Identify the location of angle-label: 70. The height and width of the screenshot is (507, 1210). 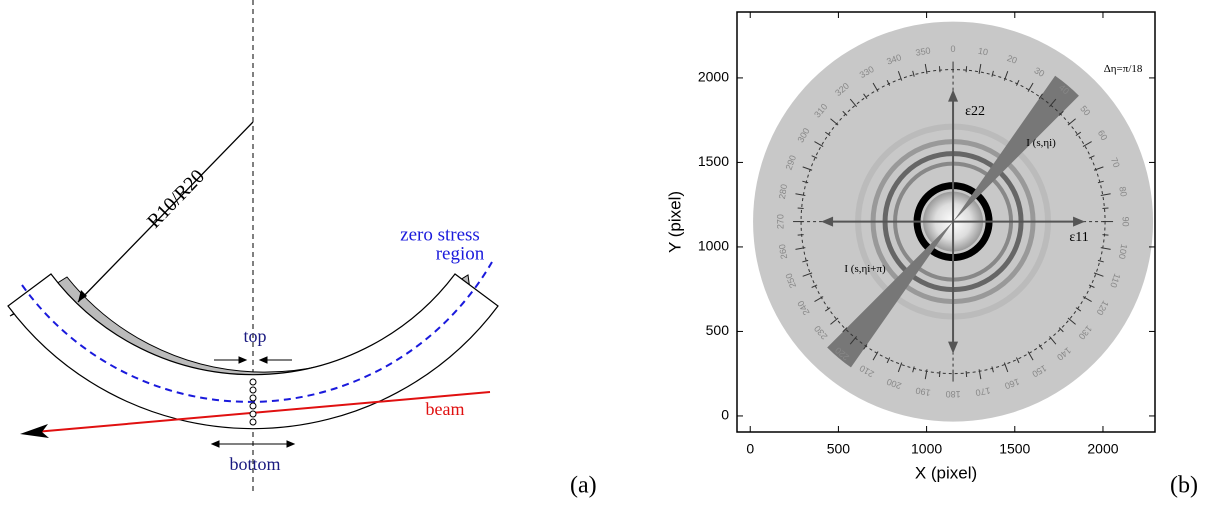
(1115, 162).